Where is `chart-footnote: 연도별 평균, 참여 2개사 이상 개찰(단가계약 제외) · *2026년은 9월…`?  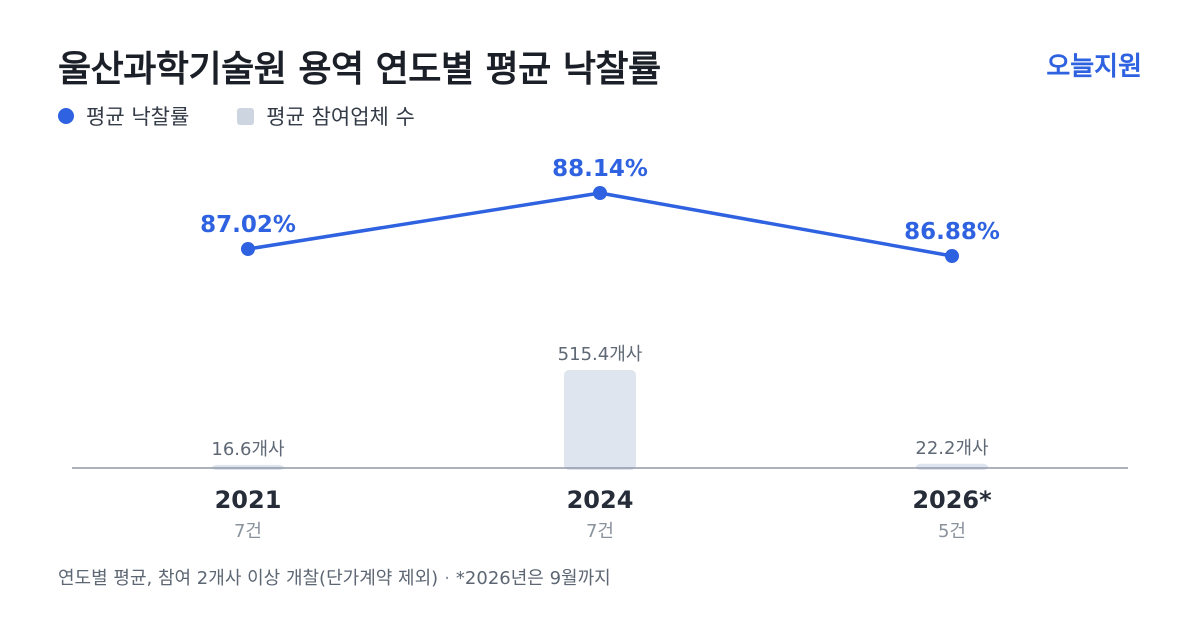
chart-footnote: 연도별 평균, 참여 2개사 이상 개찰(단가계약 제외) · *2026년은 9월… is located at coordinates (334, 577).